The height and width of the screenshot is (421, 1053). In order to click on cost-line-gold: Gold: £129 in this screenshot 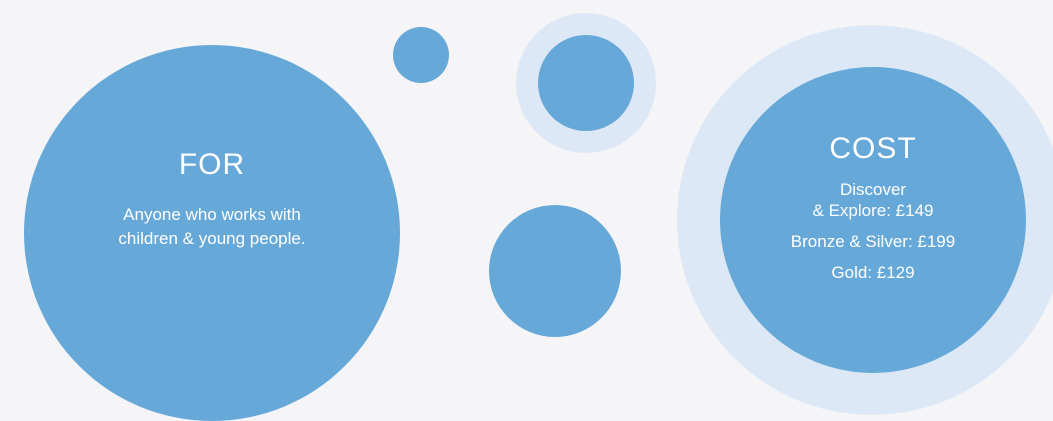, I will do `click(873, 272)`.